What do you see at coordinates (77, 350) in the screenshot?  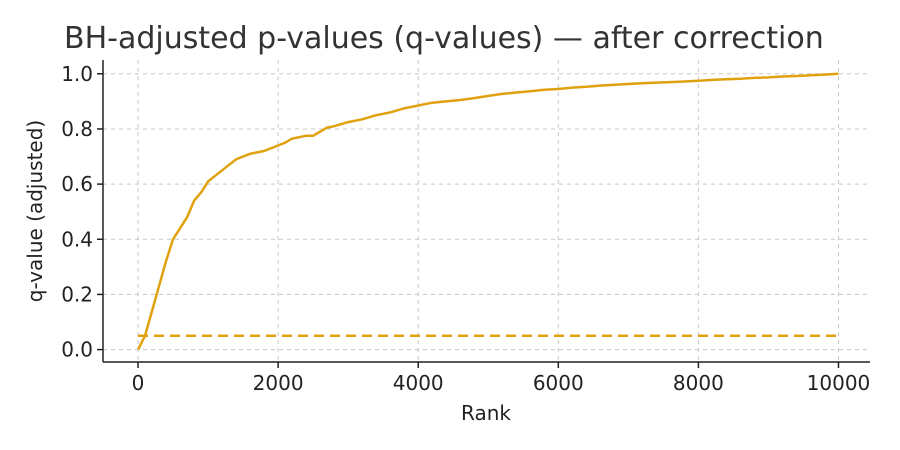 I see `y-tick-label: 0.0` at bounding box center [77, 350].